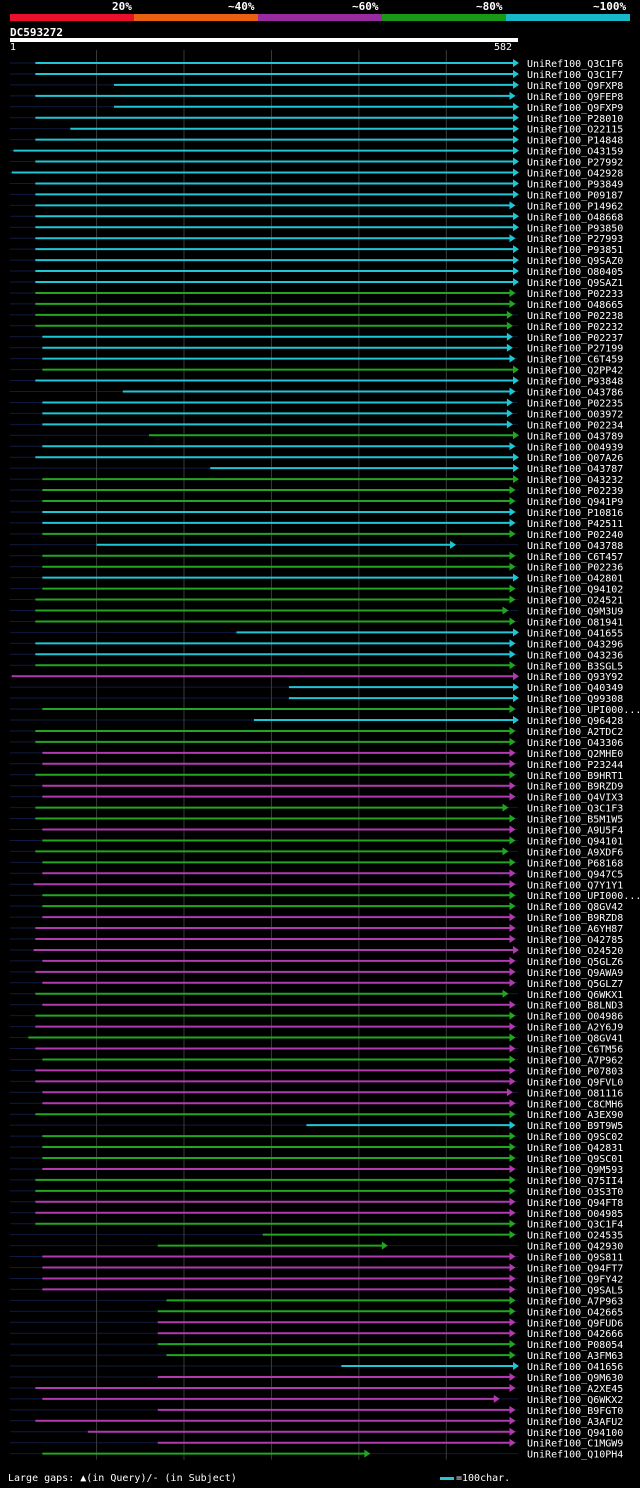 The height and width of the screenshot is (1488, 640). Describe the element at coordinates (575, 863) in the screenshot. I see `hit-label: UniRef100_P68168` at that location.